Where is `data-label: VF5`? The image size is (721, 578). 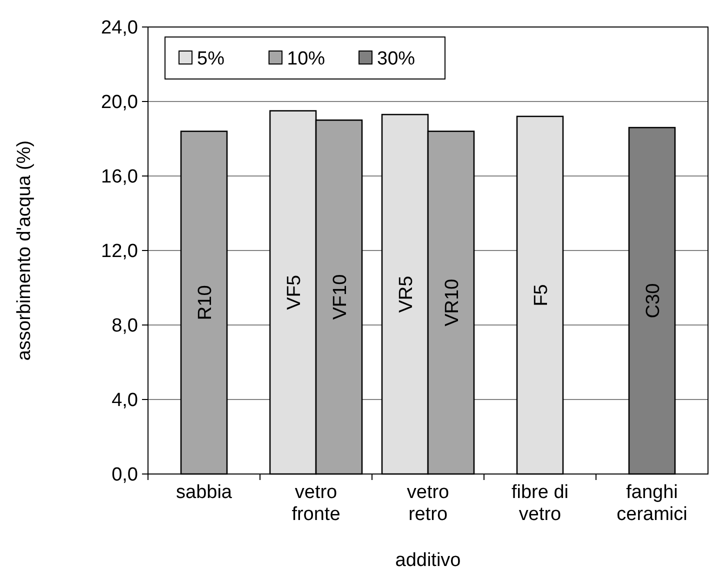 data-label: VF5 is located at coordinates (294, 292).